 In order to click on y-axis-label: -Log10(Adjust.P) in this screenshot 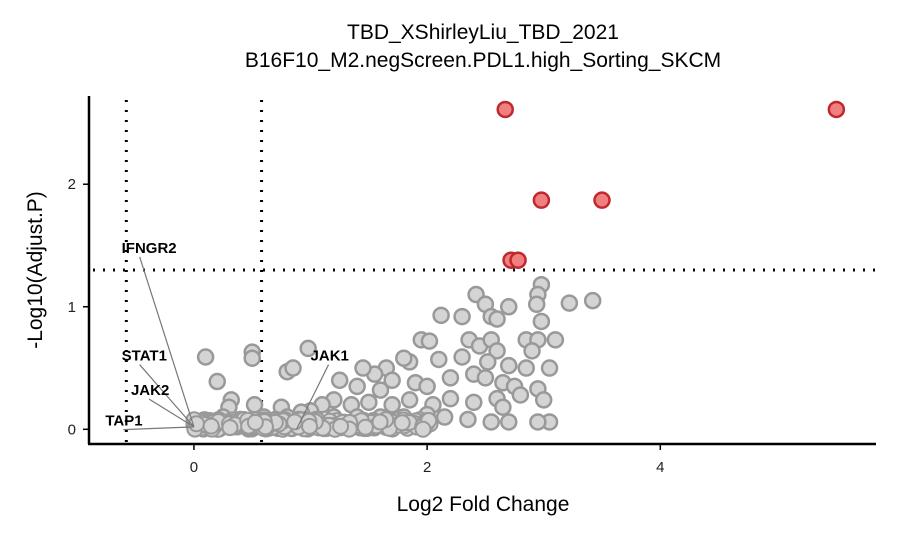, I will do `click(35, 270)`.